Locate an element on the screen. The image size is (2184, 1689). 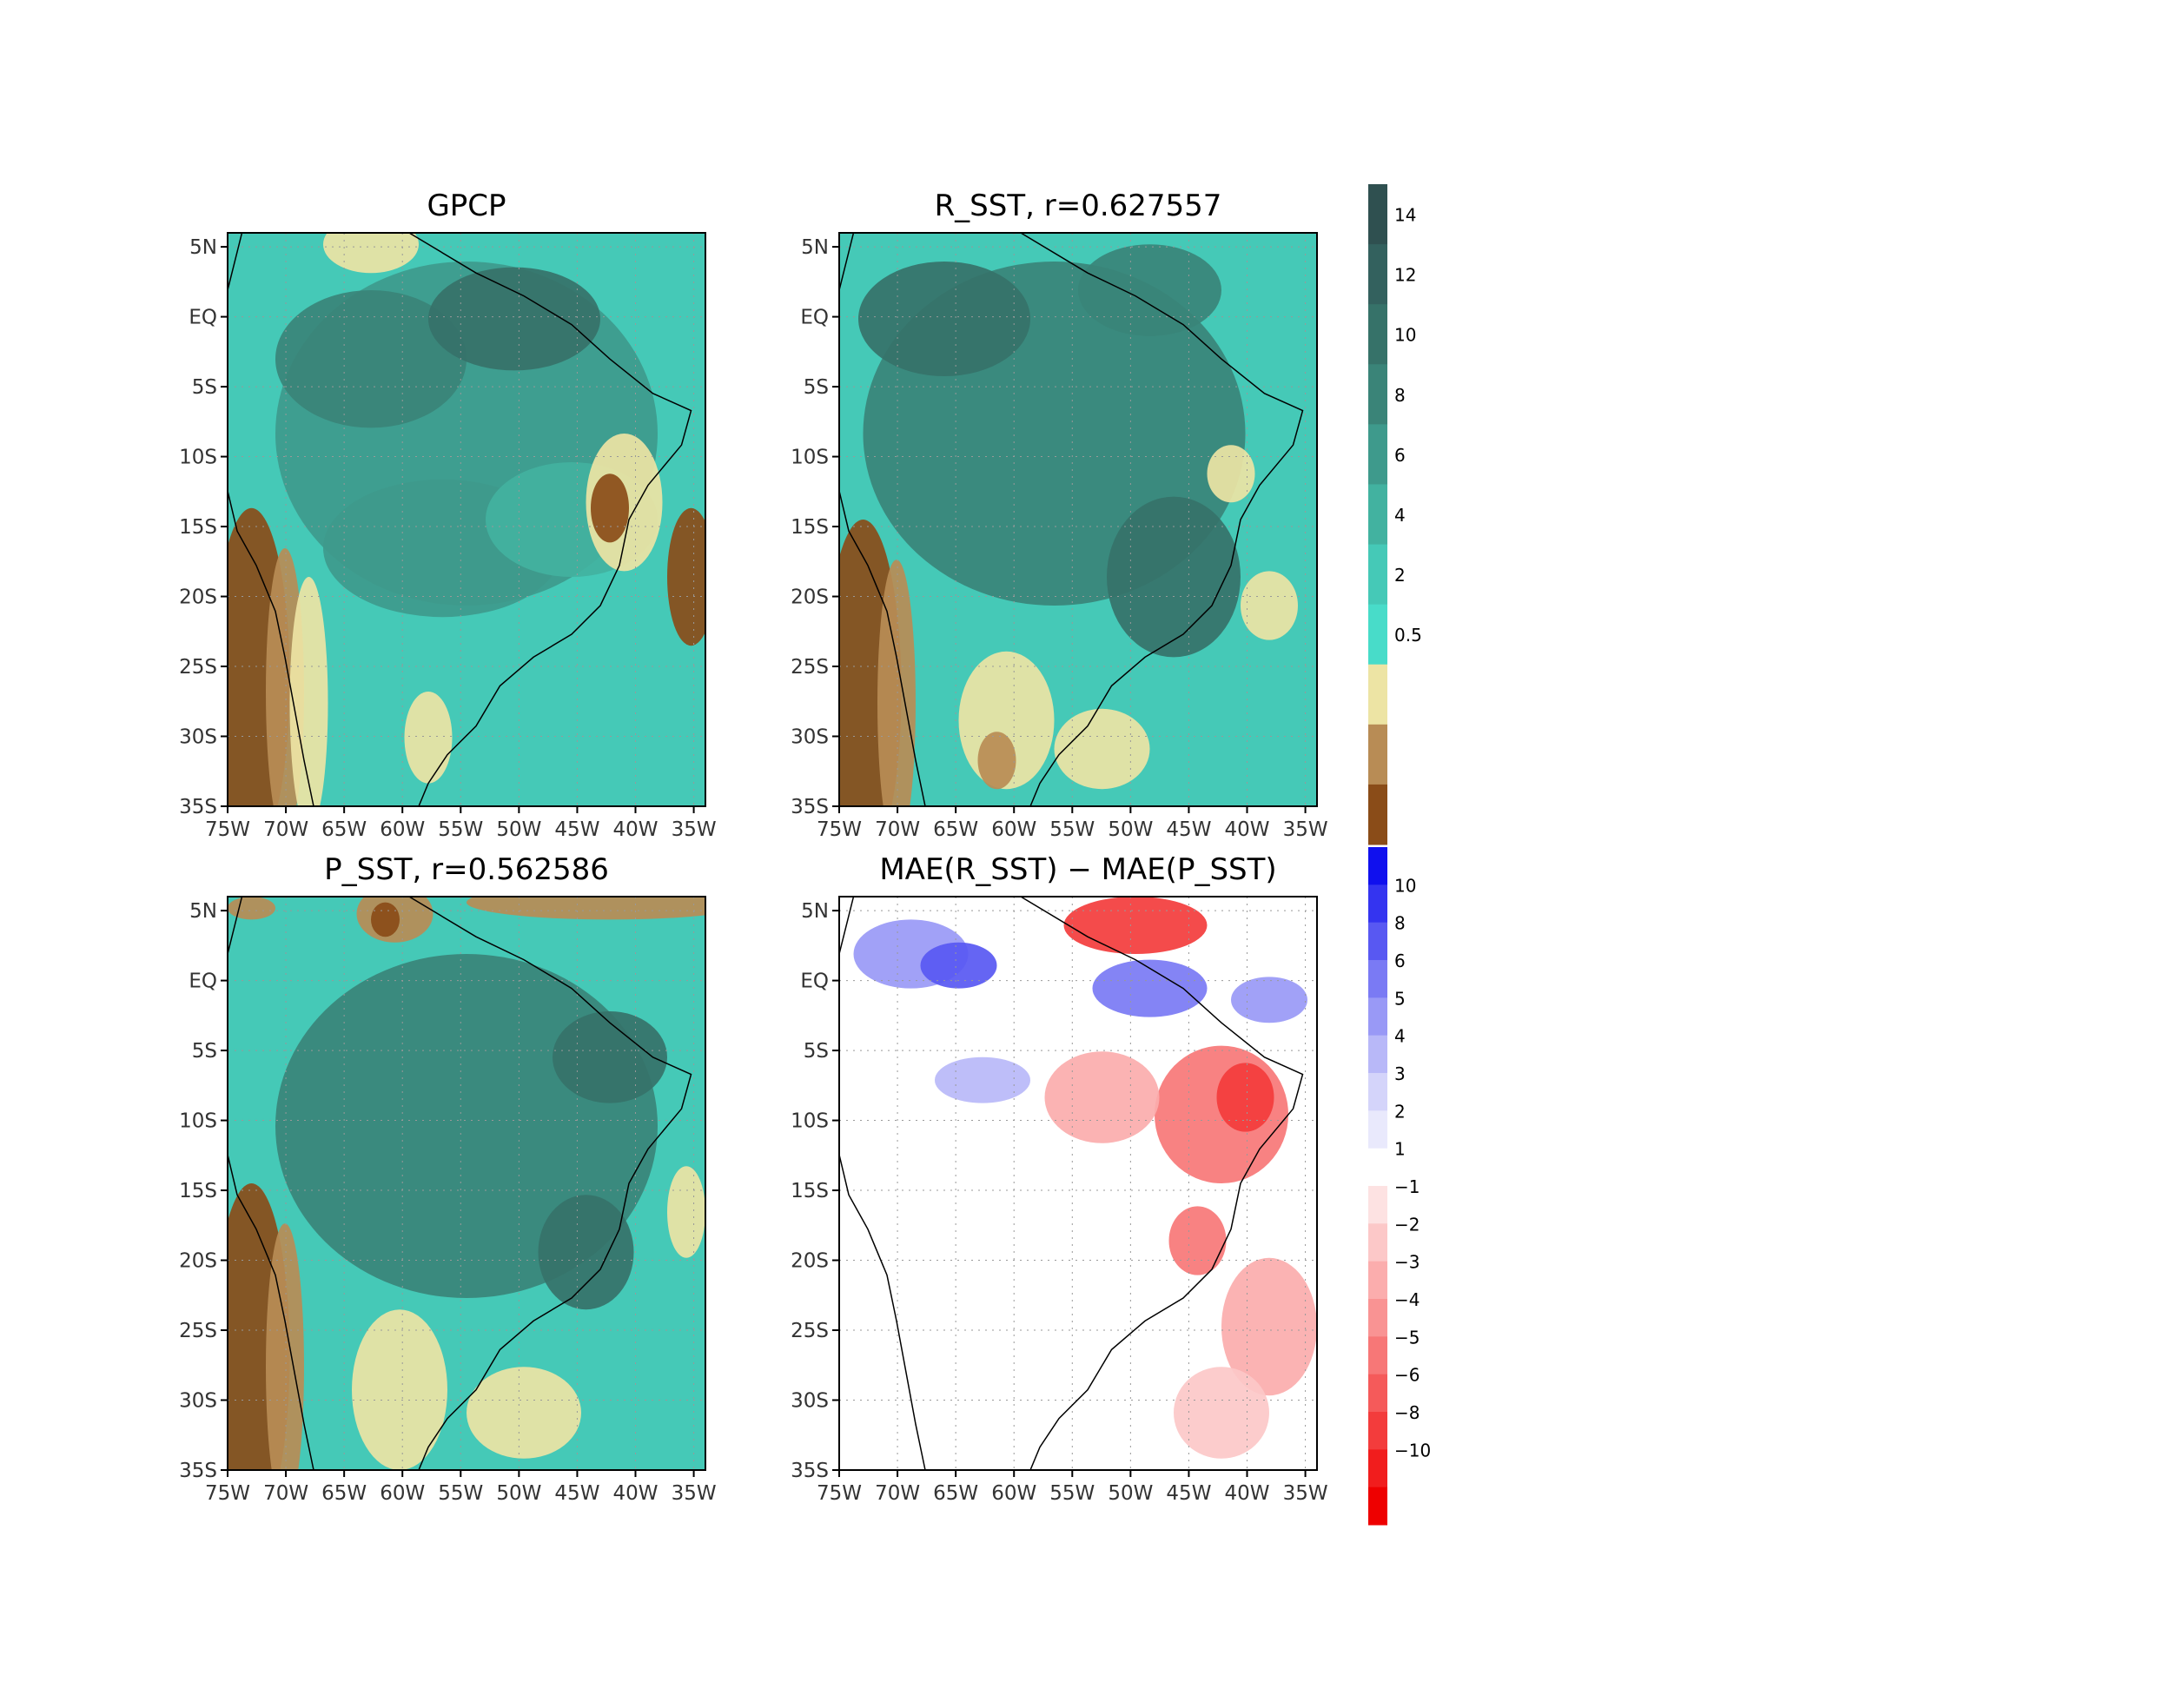
panel-title: P_SST, r=0.562586 is located at coordinates (466, 869).